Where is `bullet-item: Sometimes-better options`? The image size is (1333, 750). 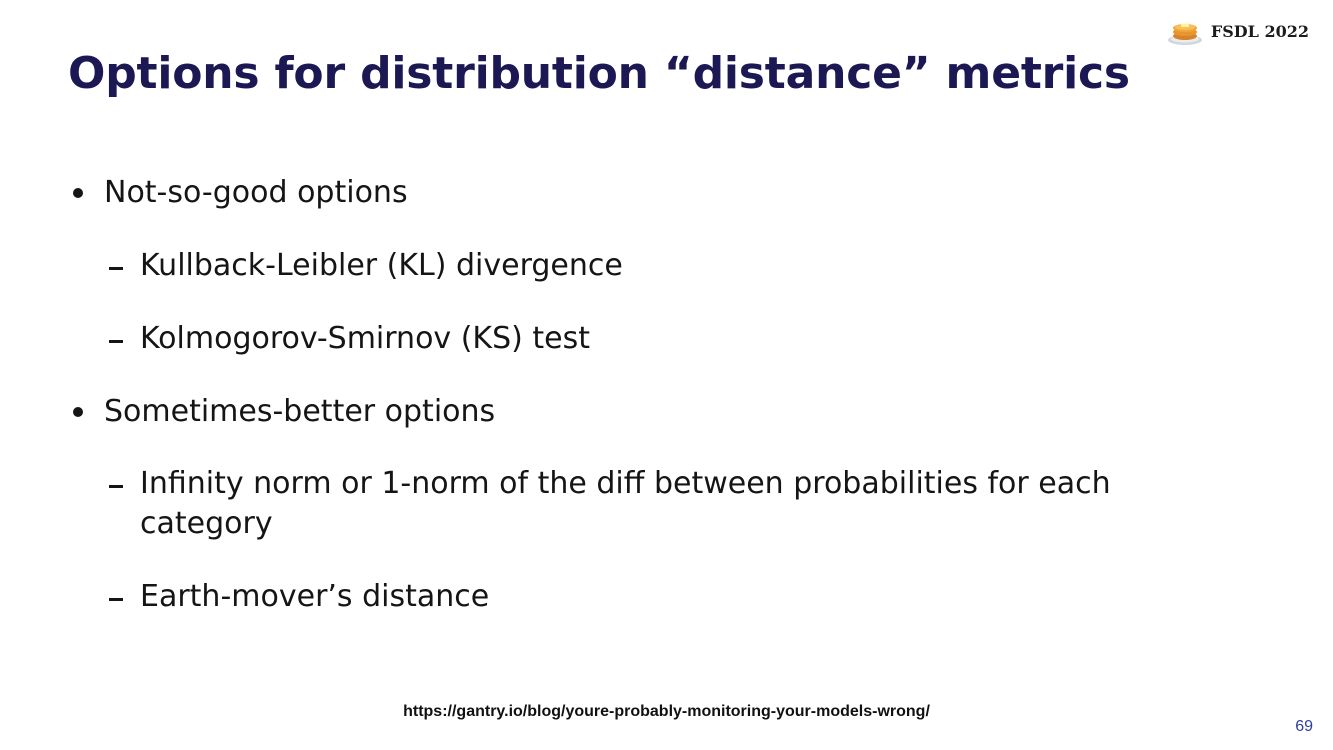
bullet-item: Sometimes-better options is located at coordinates (300, 411).